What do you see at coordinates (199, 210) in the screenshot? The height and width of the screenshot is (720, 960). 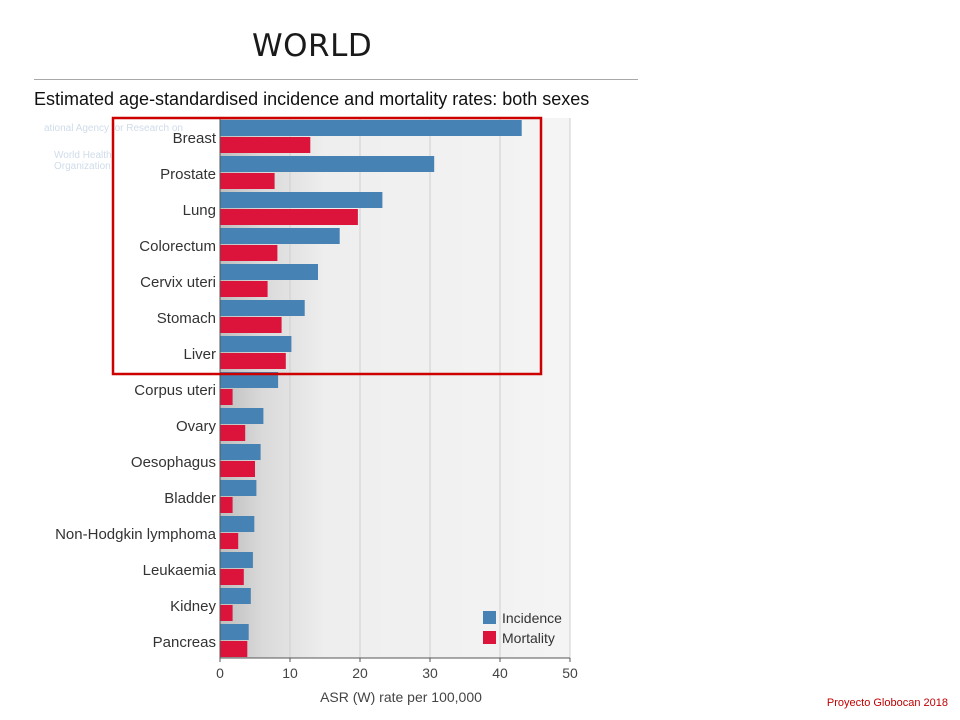 I see `category-label: Lung` at bounding box center [199, 210].